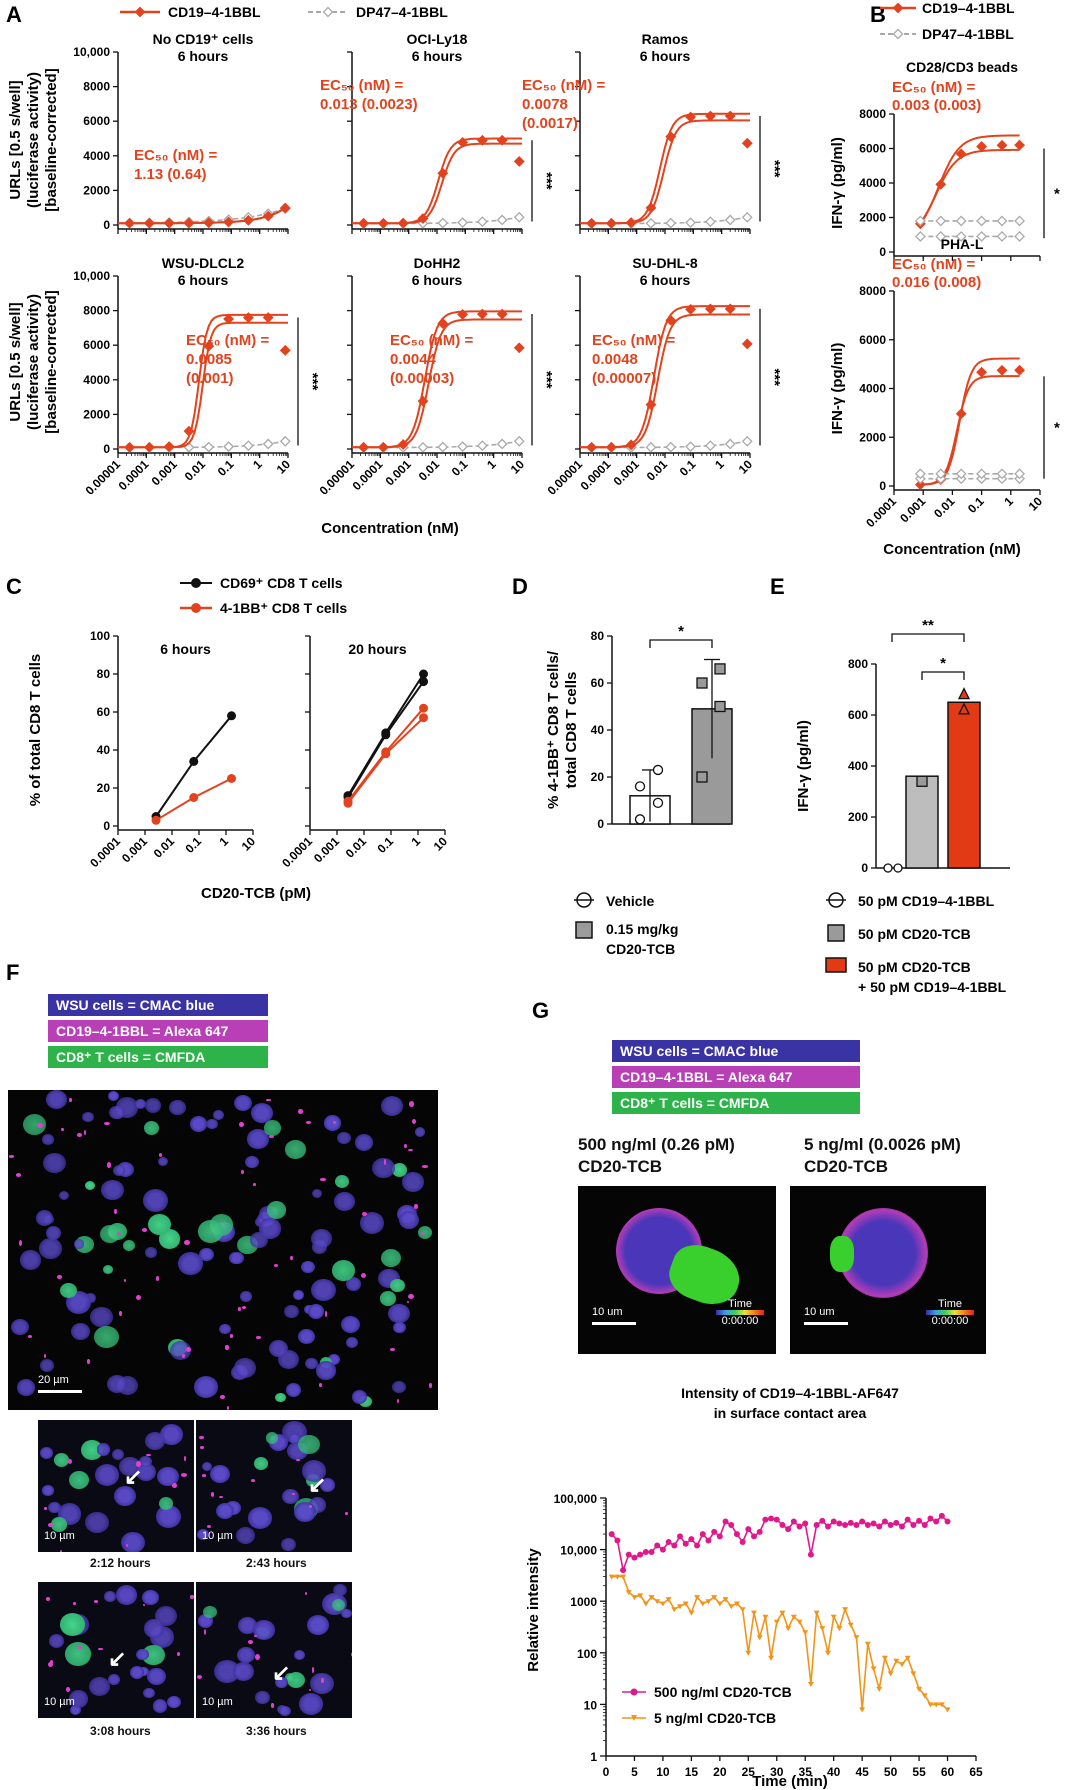  I want to click on x-tick-label: 0.00001, so click(103, 477).